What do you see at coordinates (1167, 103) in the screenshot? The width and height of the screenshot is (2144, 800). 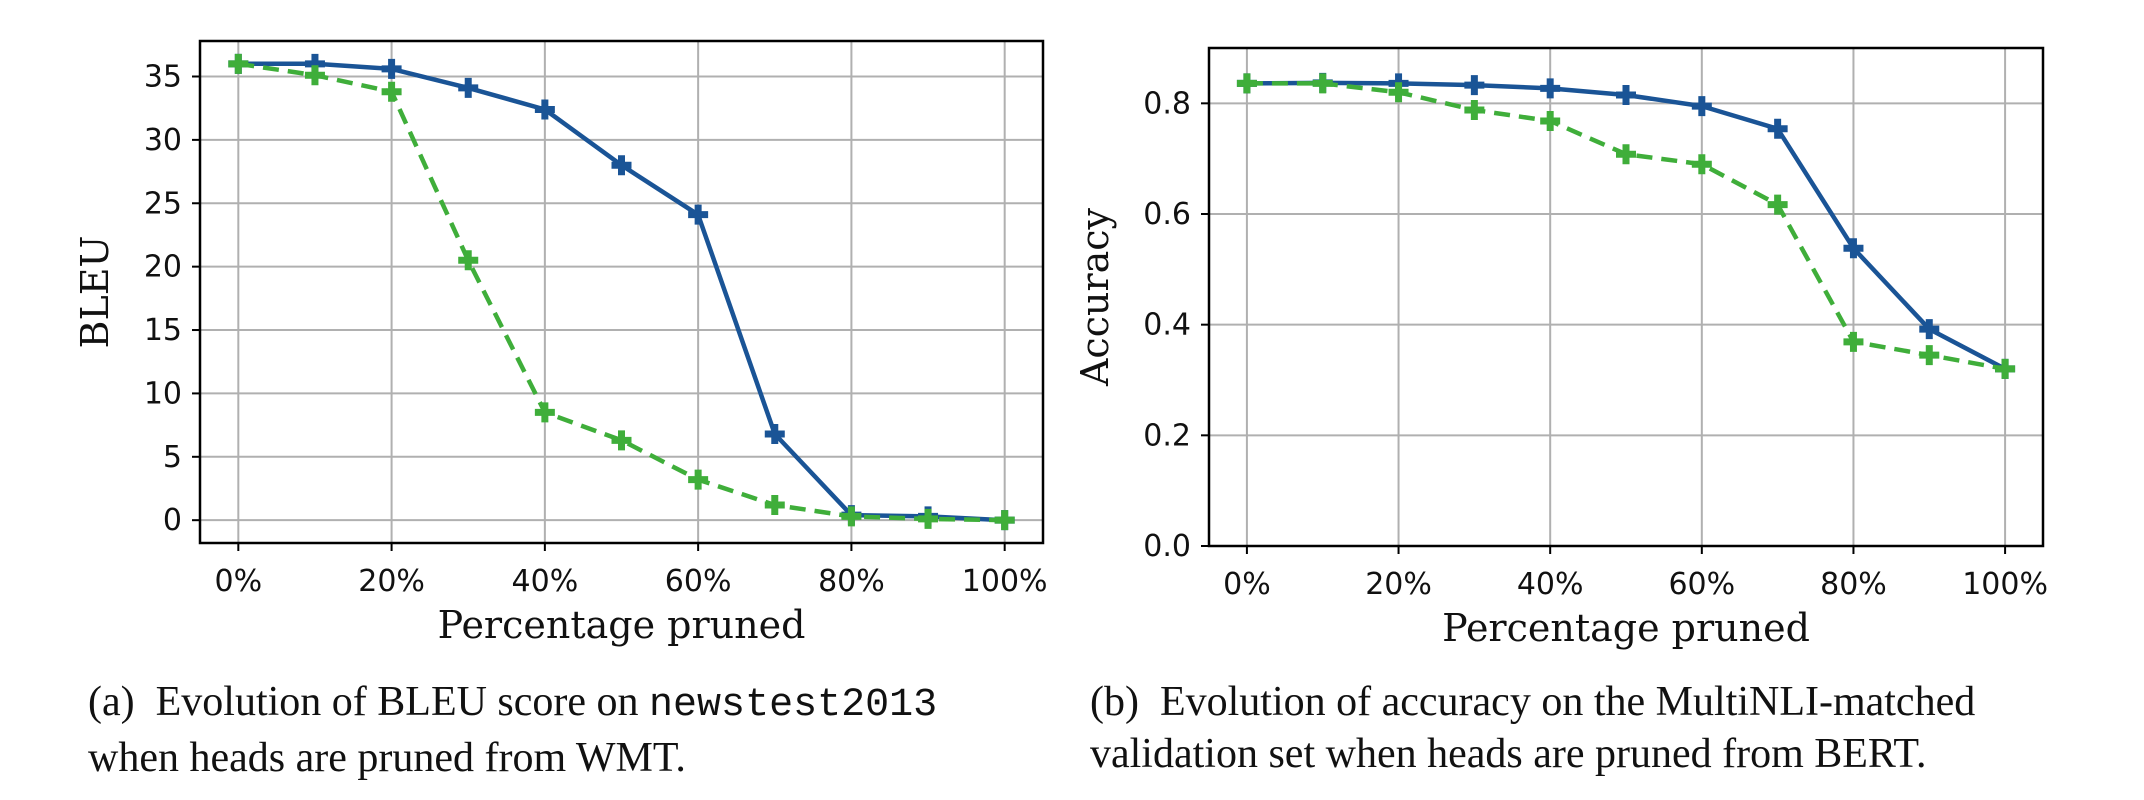 I see `y-tick-label: 0.8` at bounding box center [1167, 103].